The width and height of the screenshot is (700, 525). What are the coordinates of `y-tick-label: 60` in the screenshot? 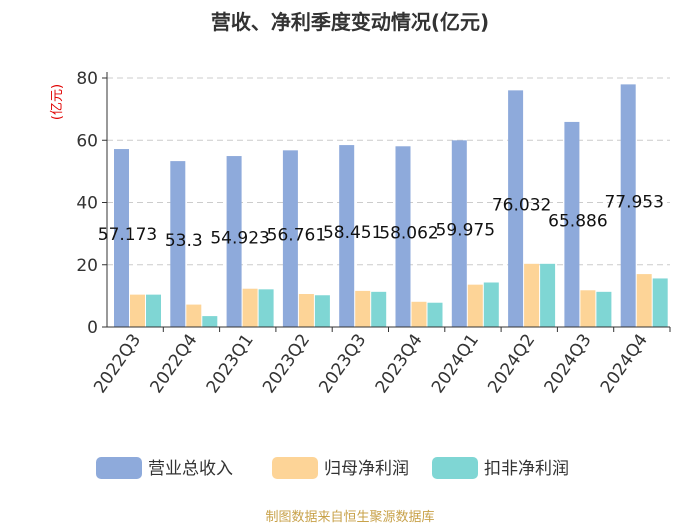 It's located at (87, 141).